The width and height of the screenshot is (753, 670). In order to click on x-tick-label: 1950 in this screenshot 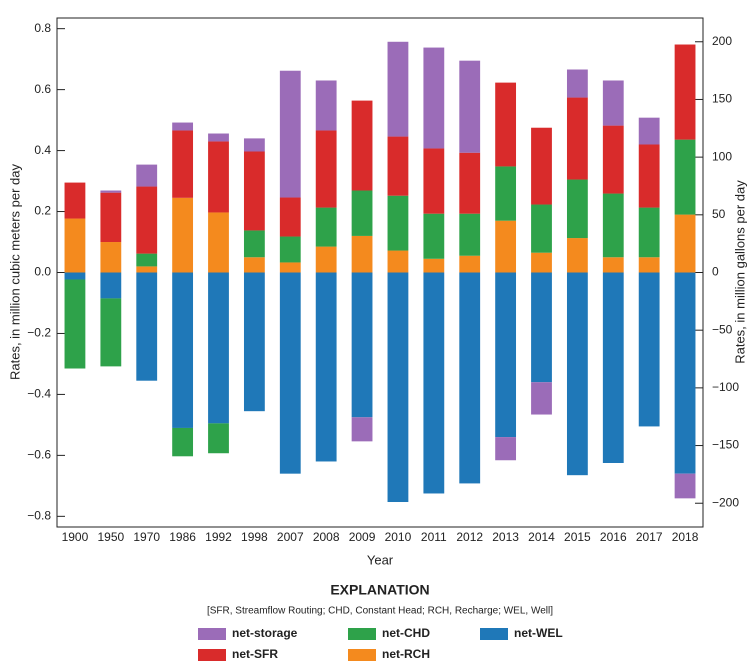, I will do `click(110, 537)`.